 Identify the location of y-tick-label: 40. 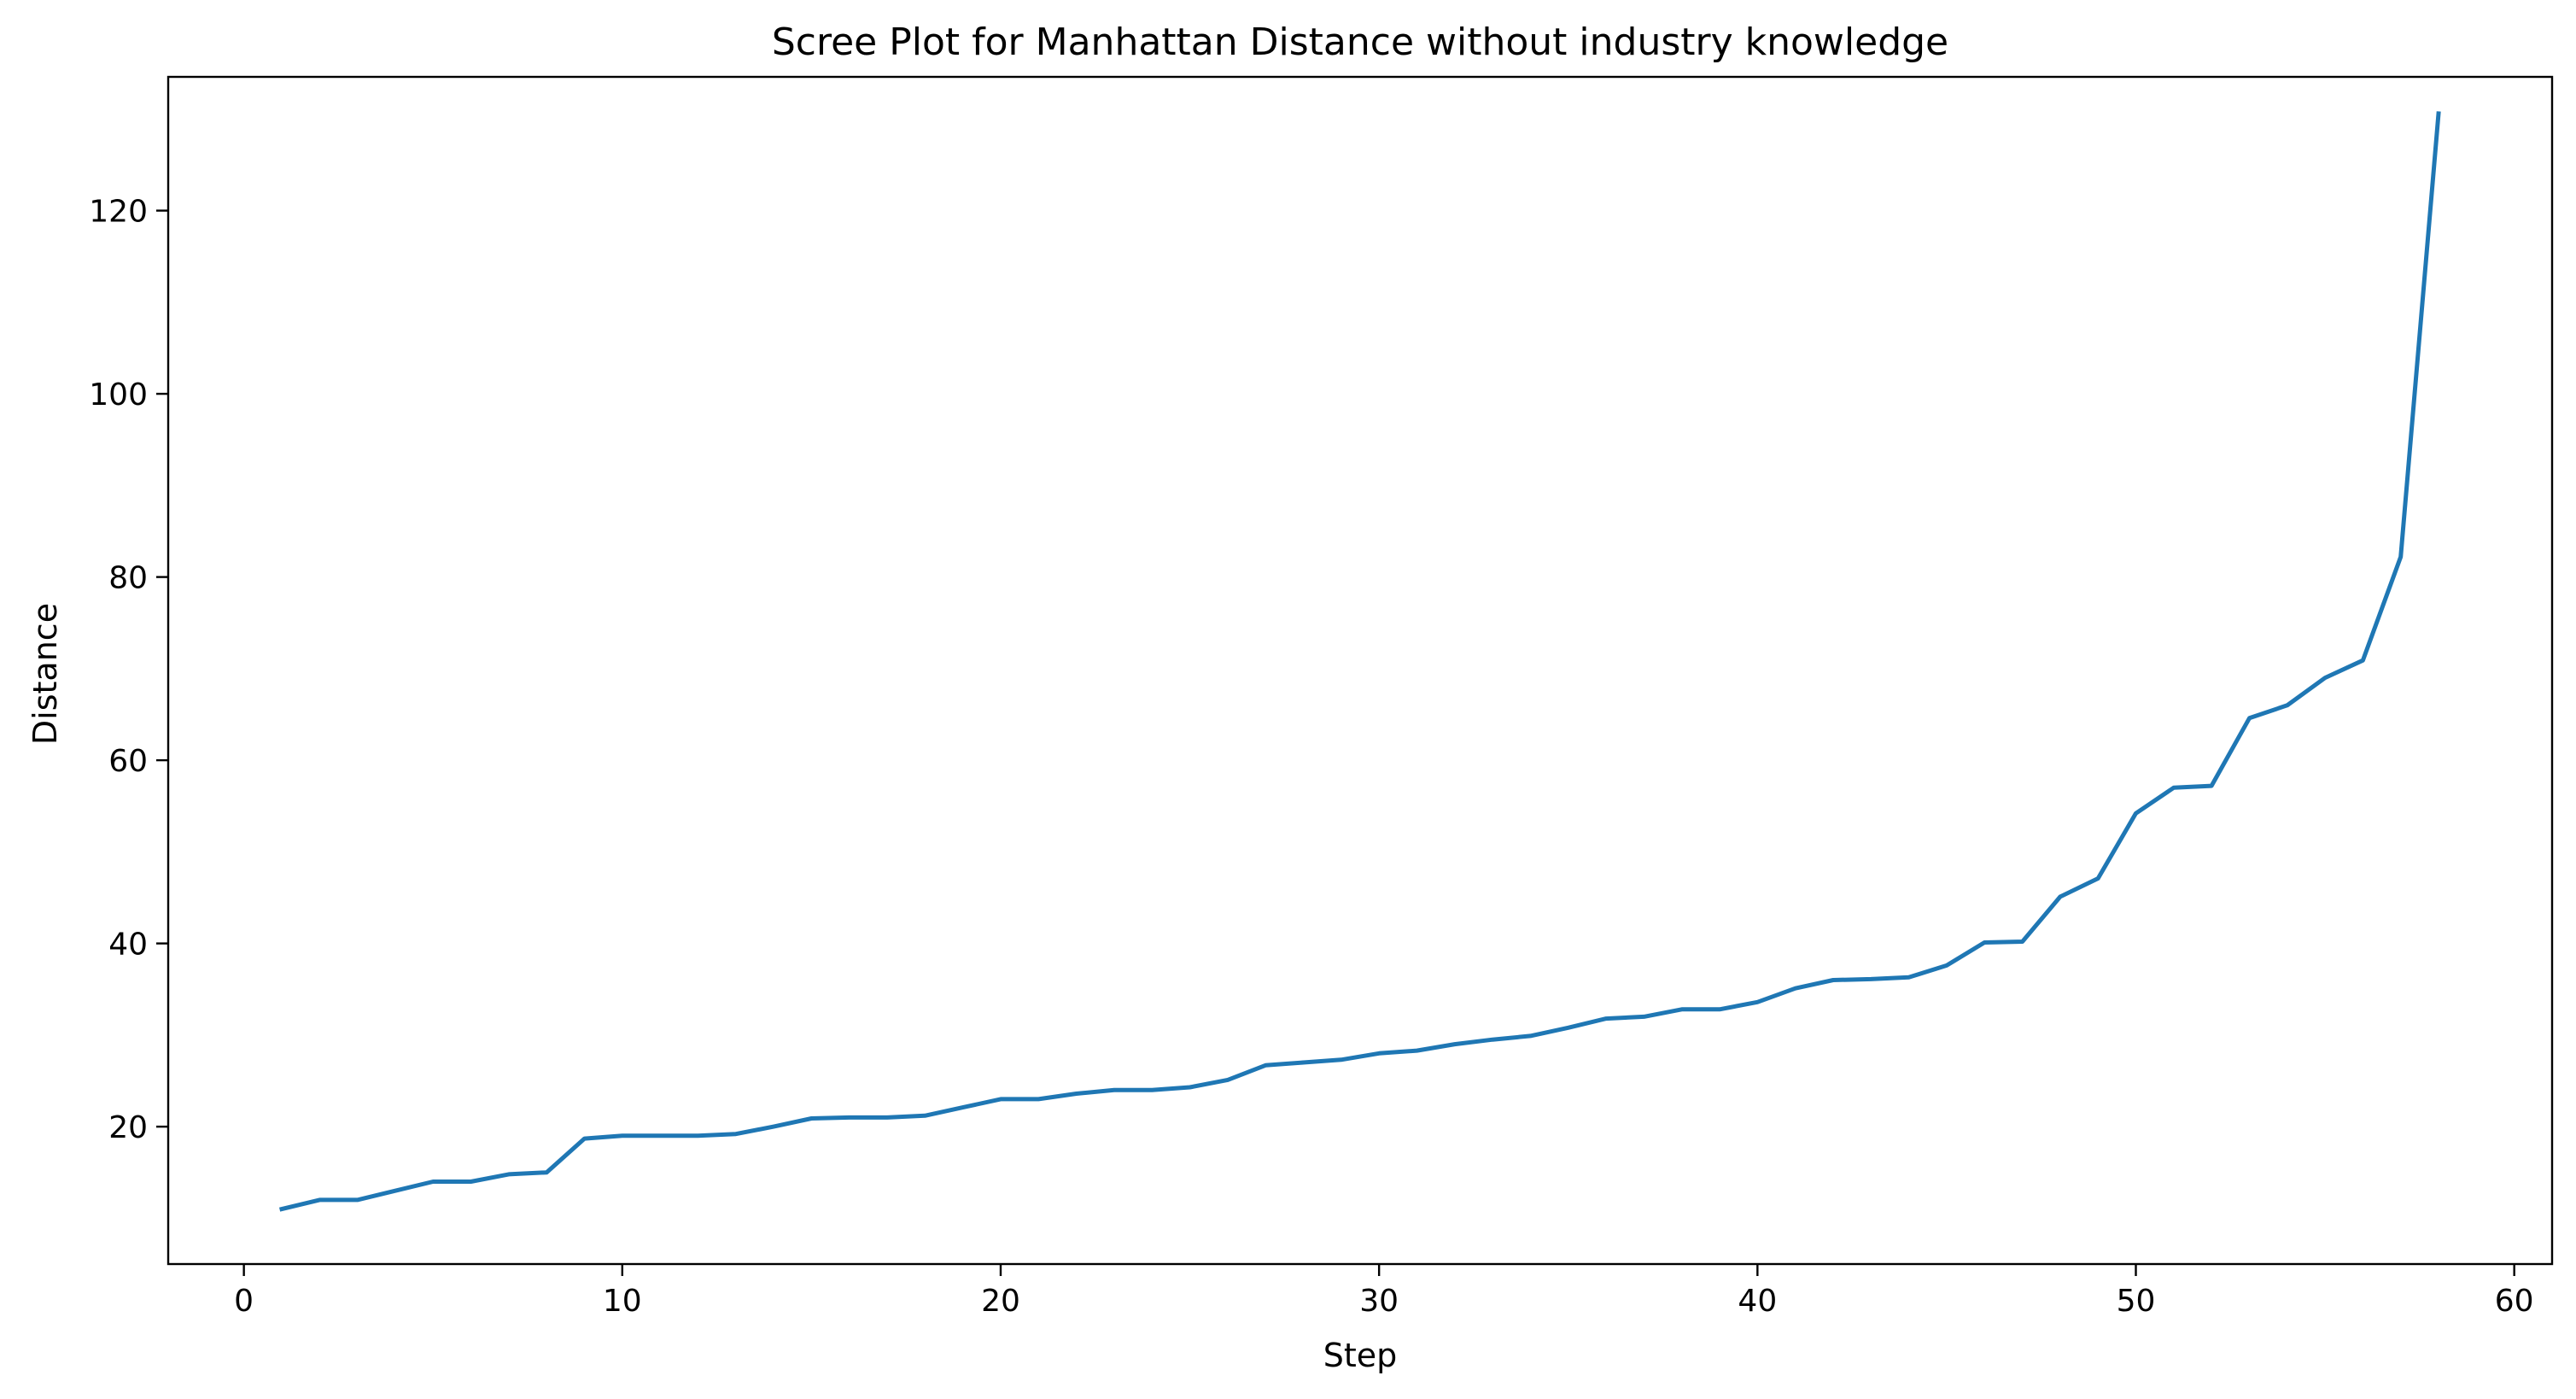
(128, 945).